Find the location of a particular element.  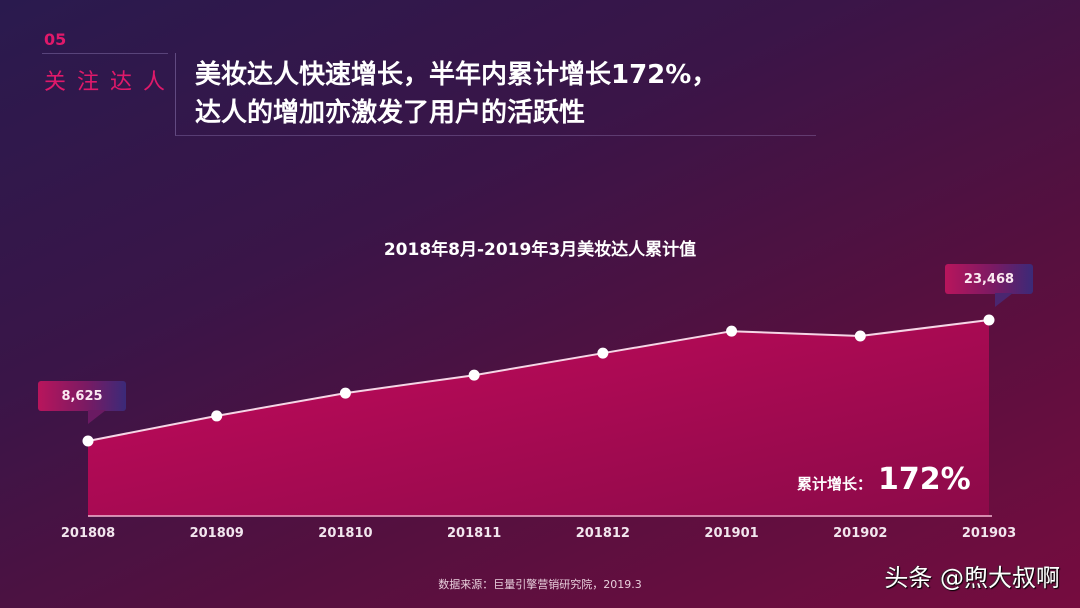

growth-summary: 累计增长： 172% is located at coordinates (884, 479).